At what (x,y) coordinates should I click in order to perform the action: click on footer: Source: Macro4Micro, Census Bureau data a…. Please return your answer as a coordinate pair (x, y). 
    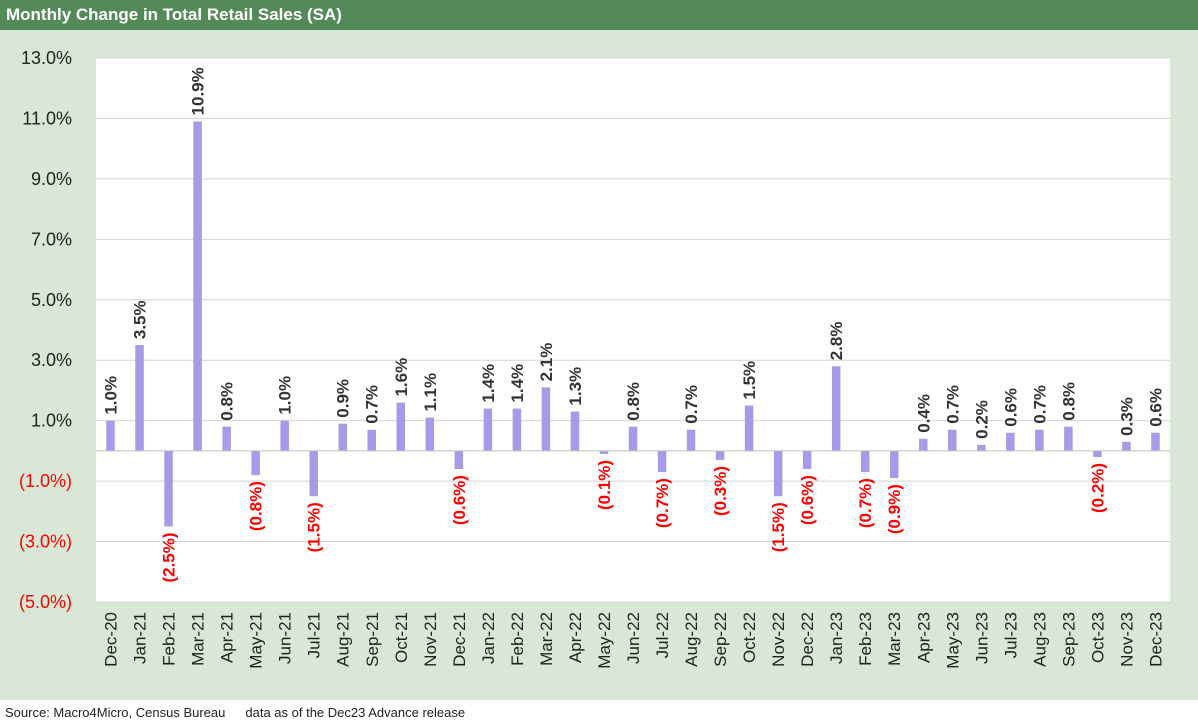
    Looking at the image, I should click on (599, 711).